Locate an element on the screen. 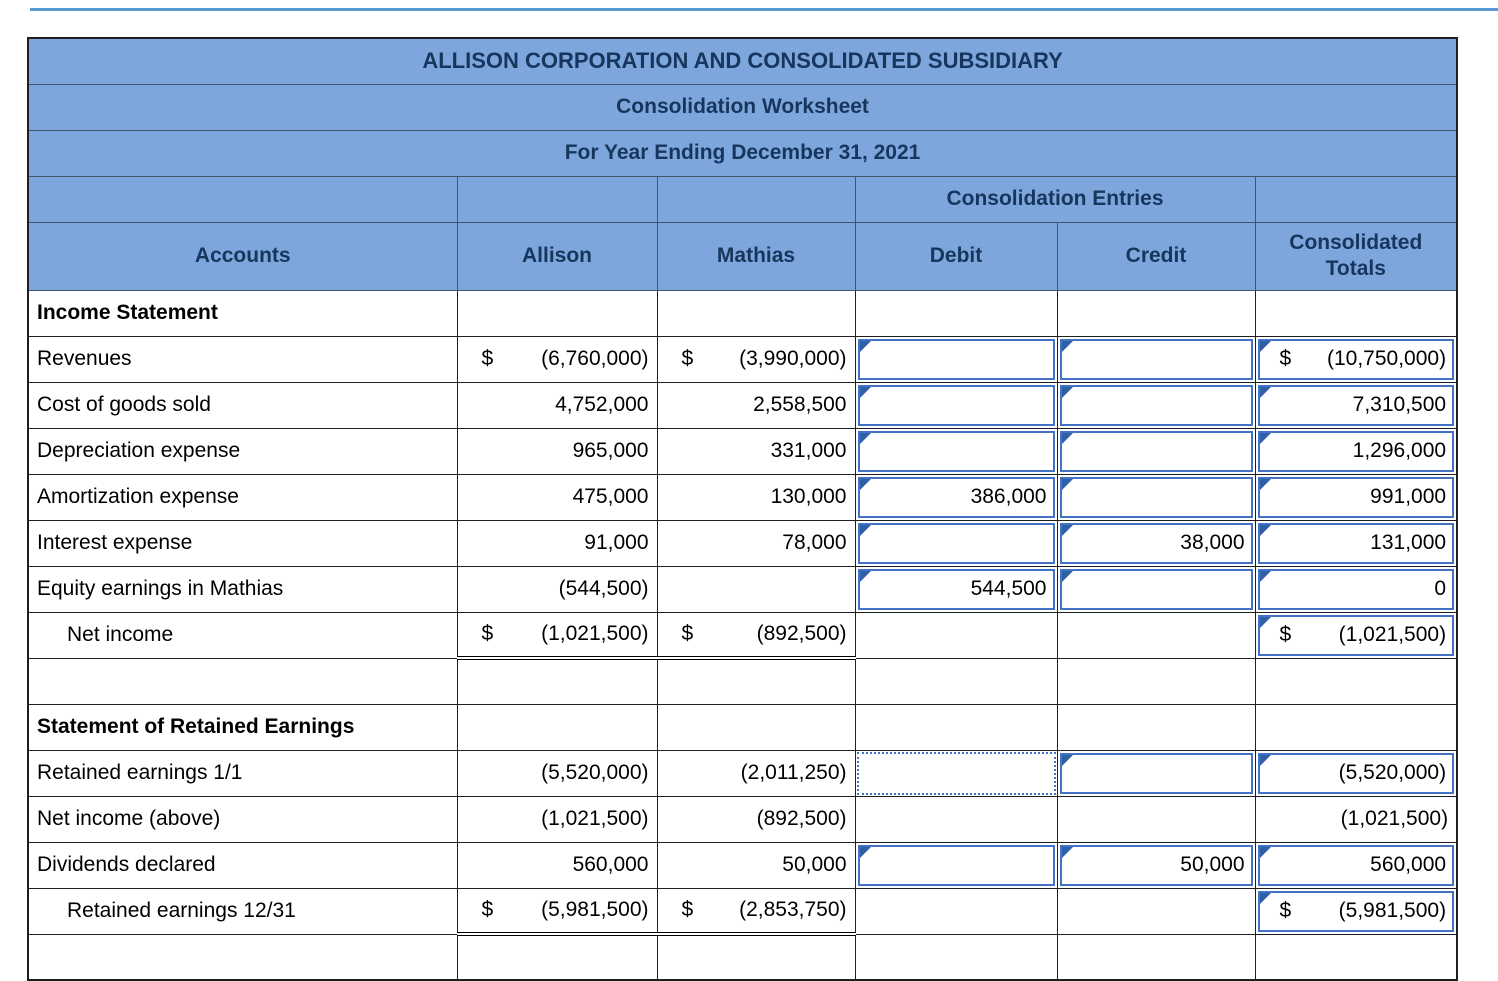 The image size is (1498, 981). answer-cell: 386,000 is located at coordinates (956, 497).